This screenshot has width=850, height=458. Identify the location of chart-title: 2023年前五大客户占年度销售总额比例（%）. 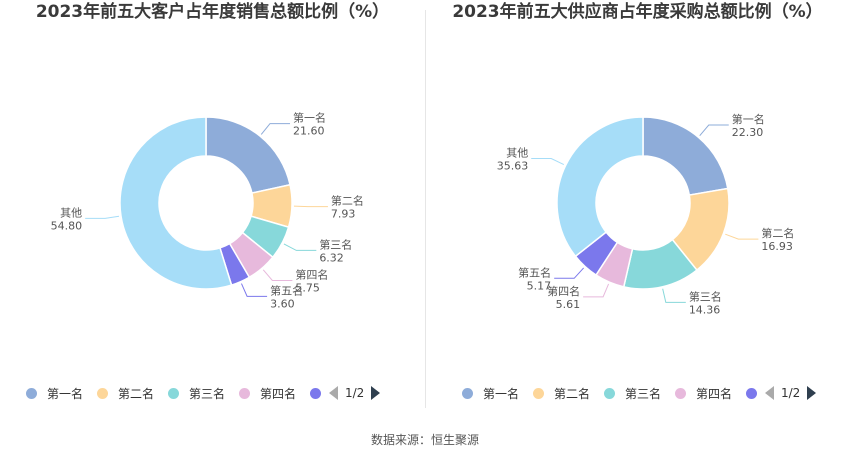
(212, 12).